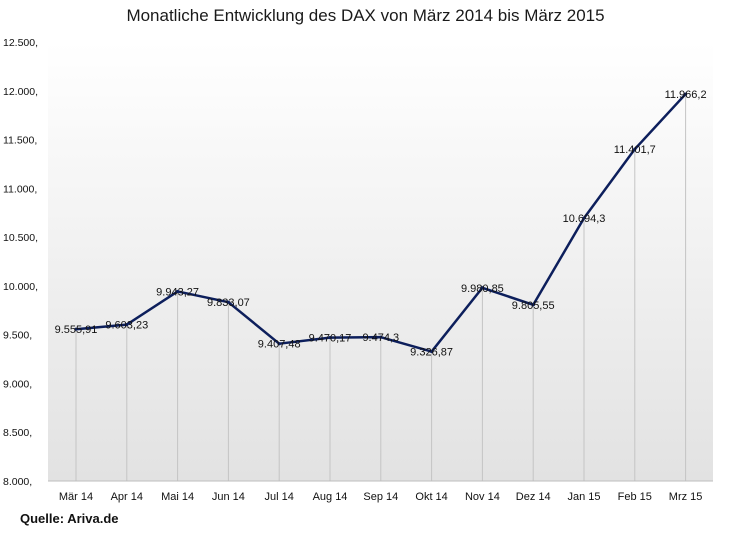  I want to click on x-tick-label: Jun 14, so click(228, 497).